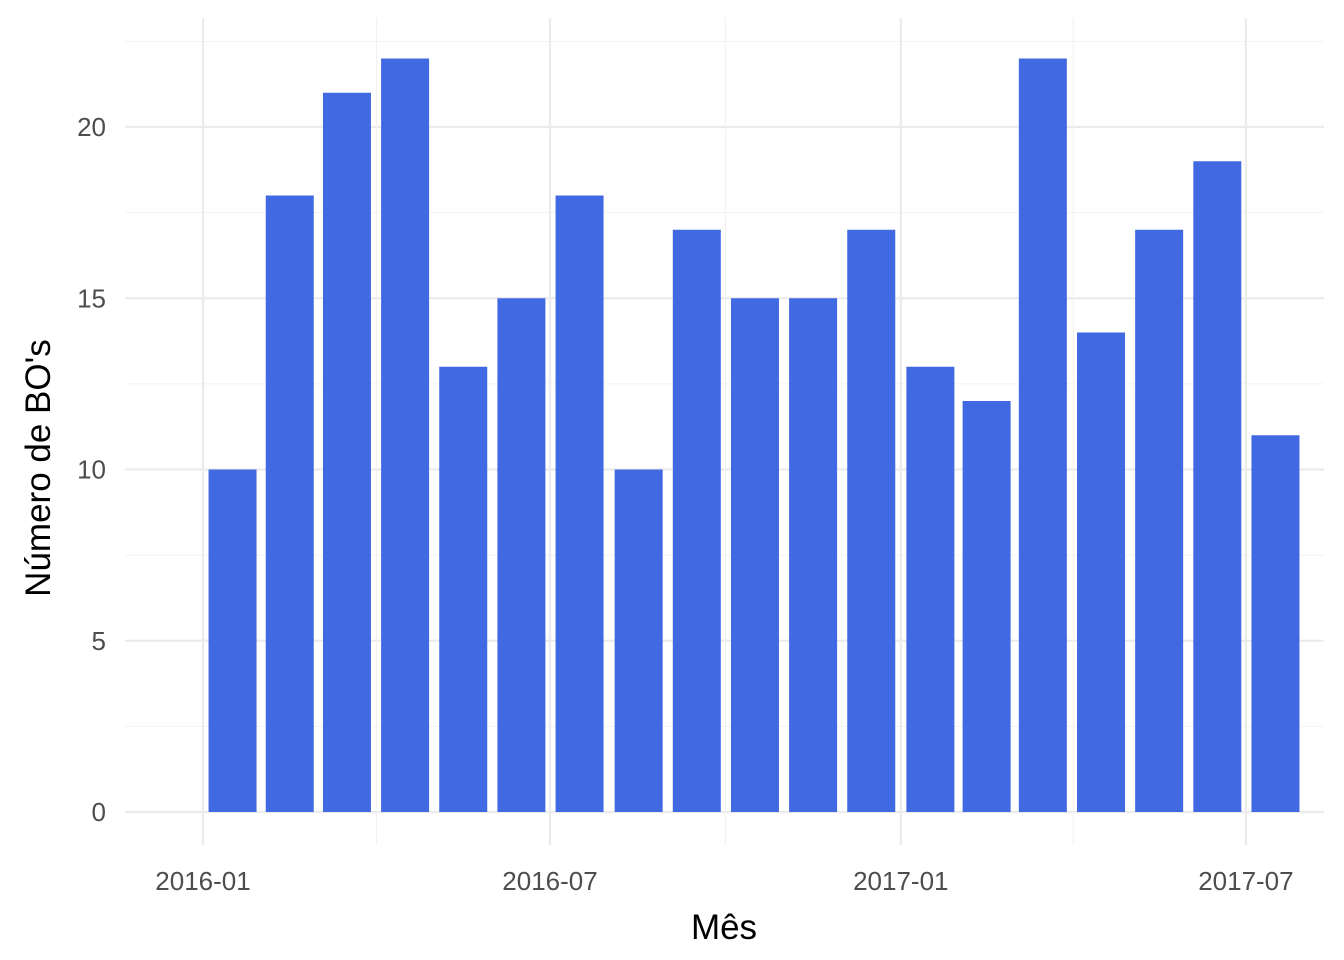 This screenshot has width=1344, height=960. What do you see at coordinates (91, 298) in the screenshot?
I see `y-tick-label: 15` at bounding box center [91, 298].